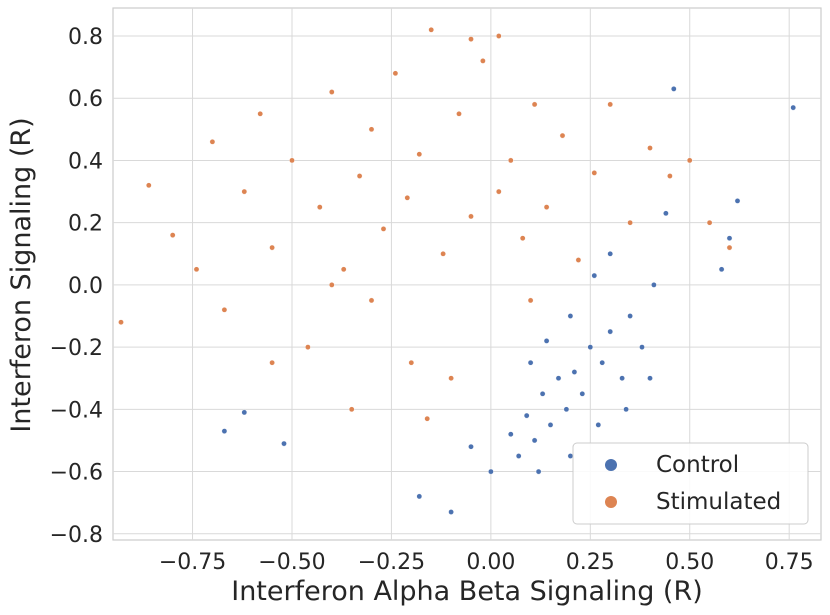 Image resolution: width=830 pixels, height=615 pixels. What do you see at coordinates (291, 562) in the screenshot?
I see `x-tick-label: −0.50` at bounding box center [291, 562].